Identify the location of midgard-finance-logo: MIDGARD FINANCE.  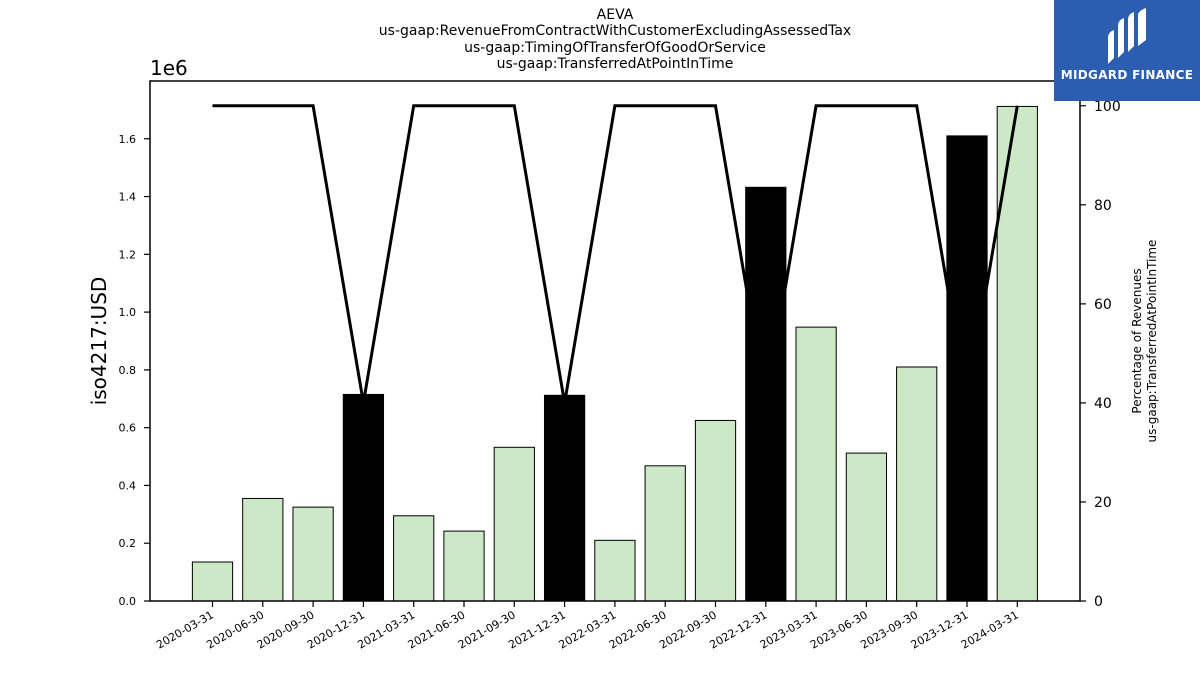
(1127, 50).